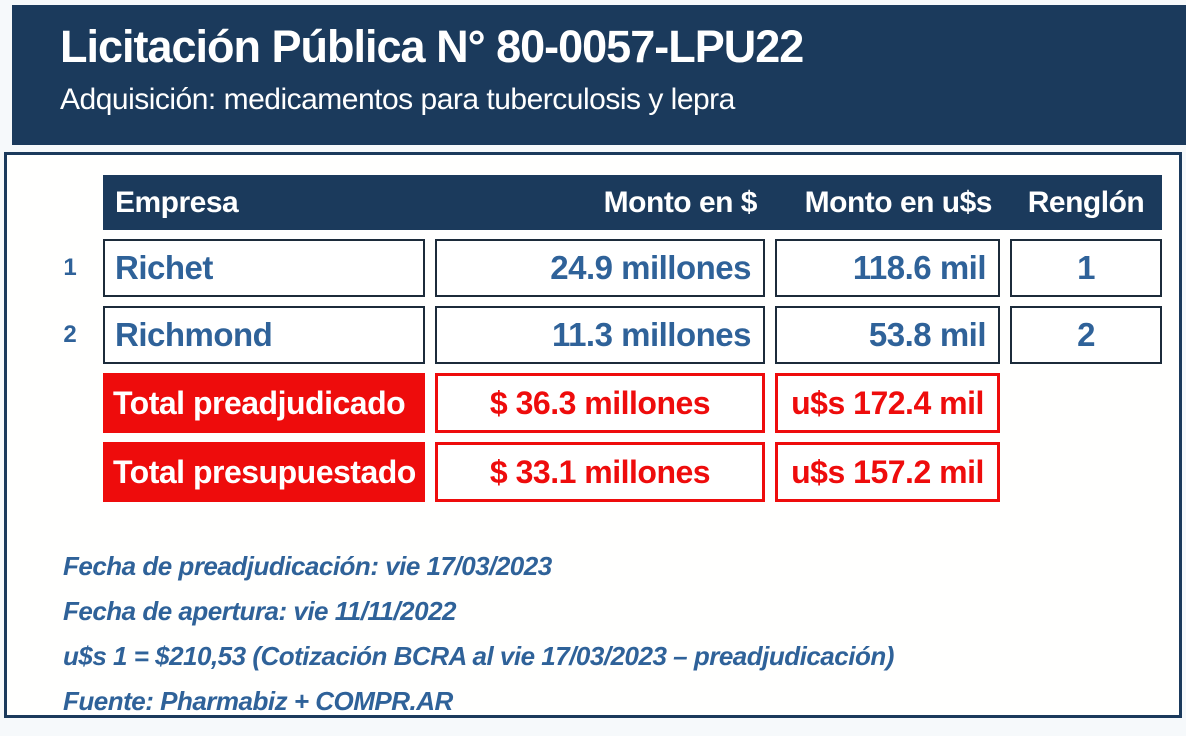  Describe the element at coordinates (600, 268) in the screenshot. I see `amount-pesos-cell: 24.9 millones` at that location.